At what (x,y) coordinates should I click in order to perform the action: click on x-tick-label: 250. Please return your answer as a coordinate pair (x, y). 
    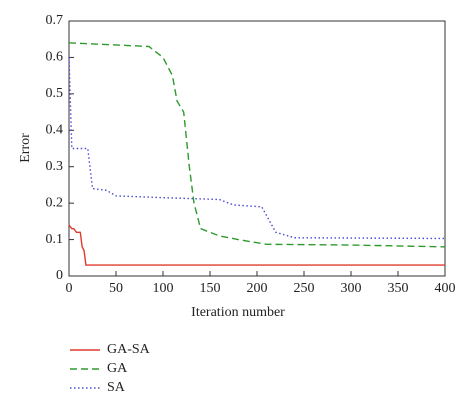
    Looking at the image, I should click on (304, 288).